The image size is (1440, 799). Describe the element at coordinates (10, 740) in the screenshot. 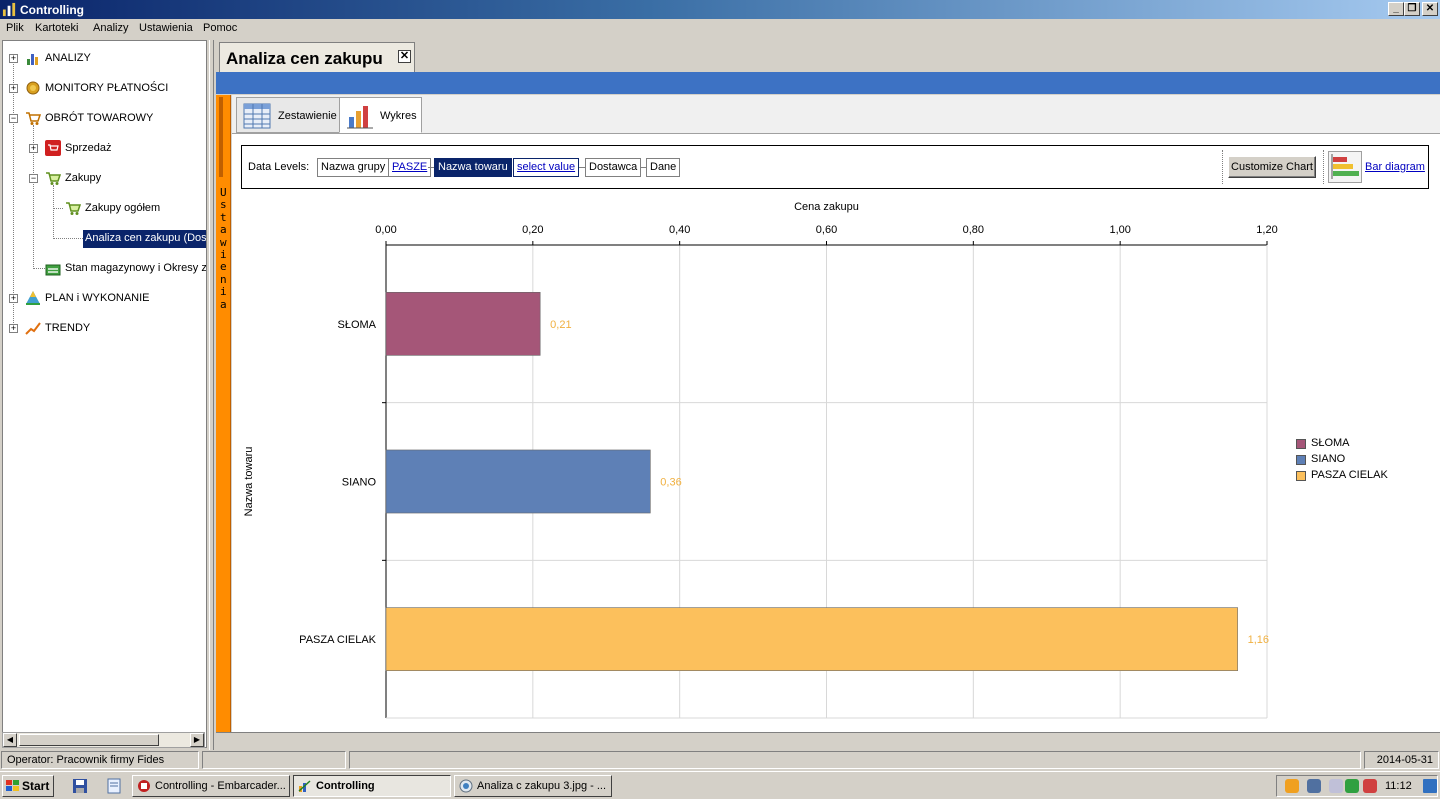

I see `scroll-left-button: ◀` at that location.